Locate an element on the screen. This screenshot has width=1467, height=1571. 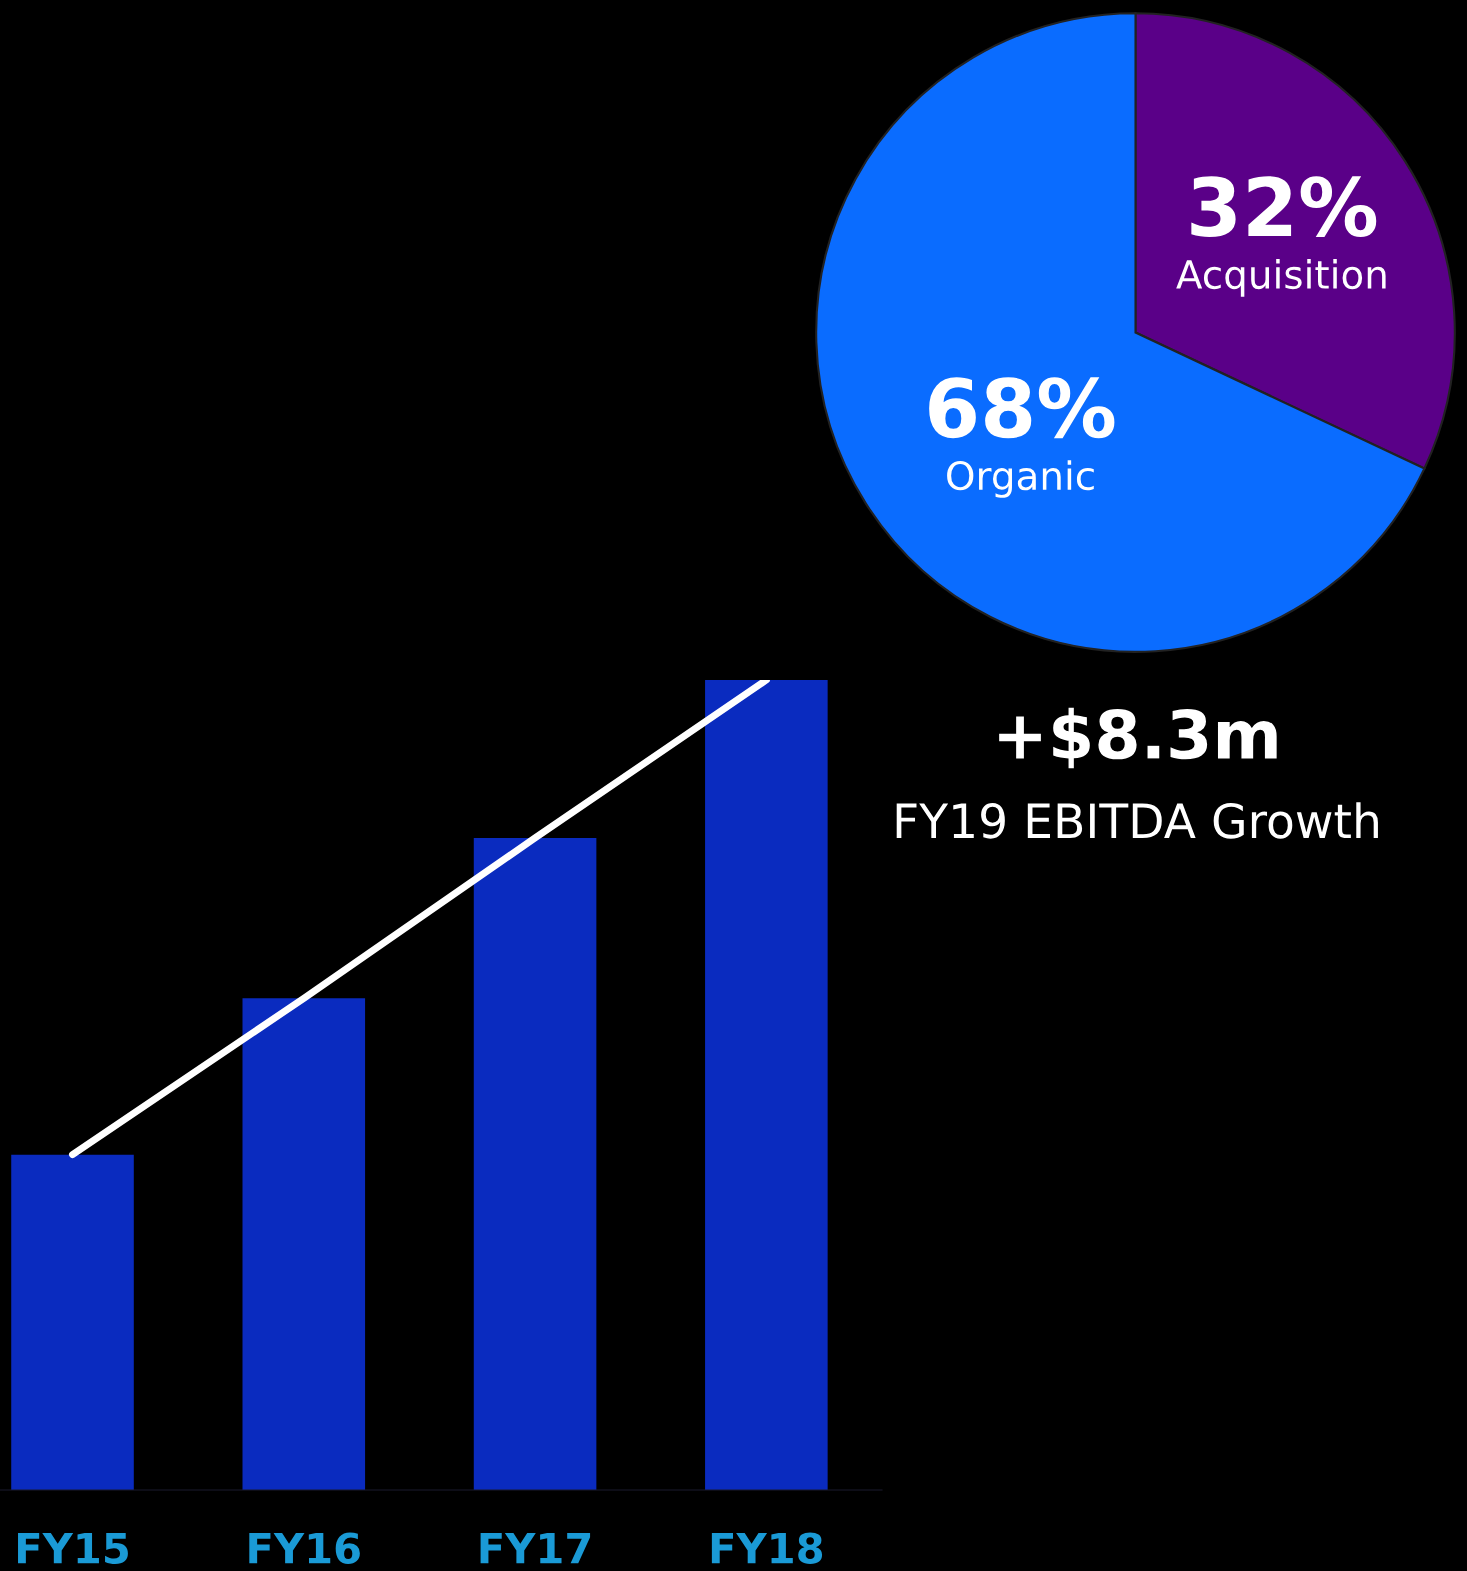
x-tick-label: FY17 is located at coordinates (535, 1548).